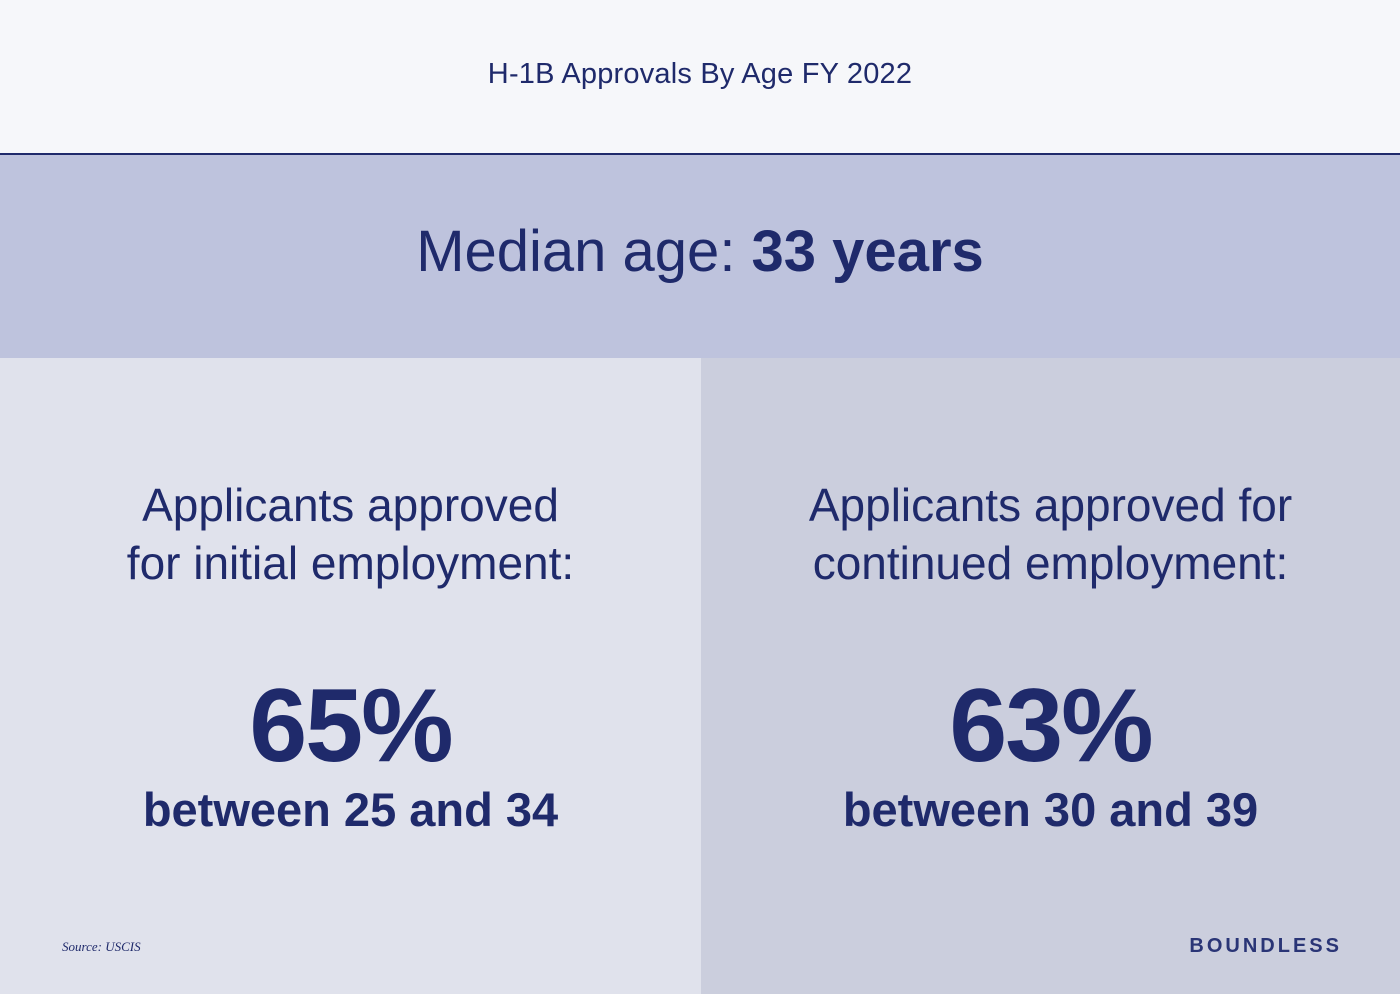 This screenshot has height=994, width=1400. What do you see at coordinates (1265, 946) in the screenshot?
I see `boundless-logo: BOUNDLESS` at bounding box center [1265, 946].